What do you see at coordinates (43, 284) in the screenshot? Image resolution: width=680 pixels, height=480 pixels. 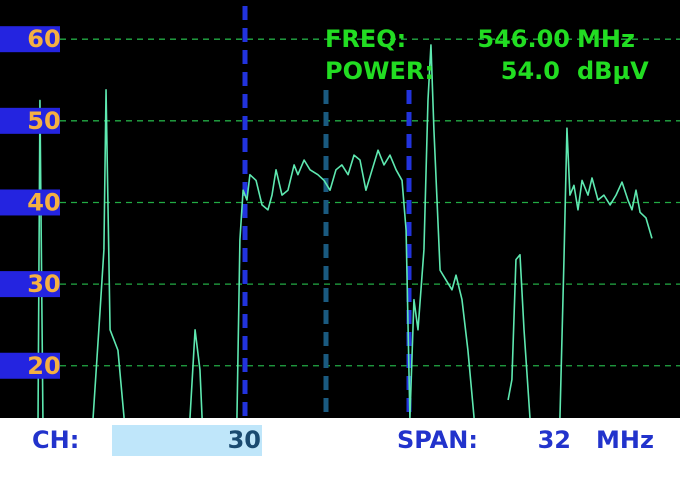 I see `y-tick-label: 30` at bounding box center [43, 284].